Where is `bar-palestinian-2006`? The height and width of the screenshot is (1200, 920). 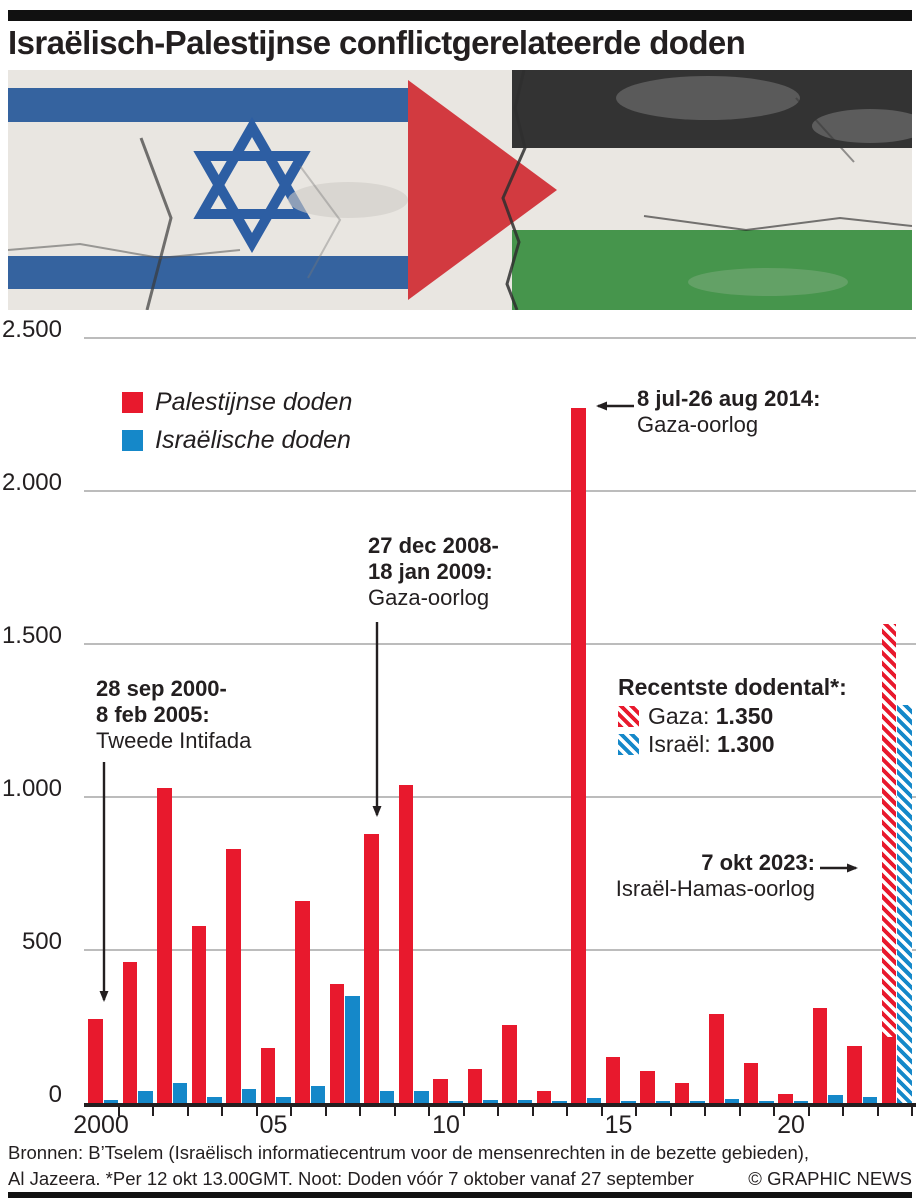
bar-palestinian-2006 is located at coordinates (302, 1002).